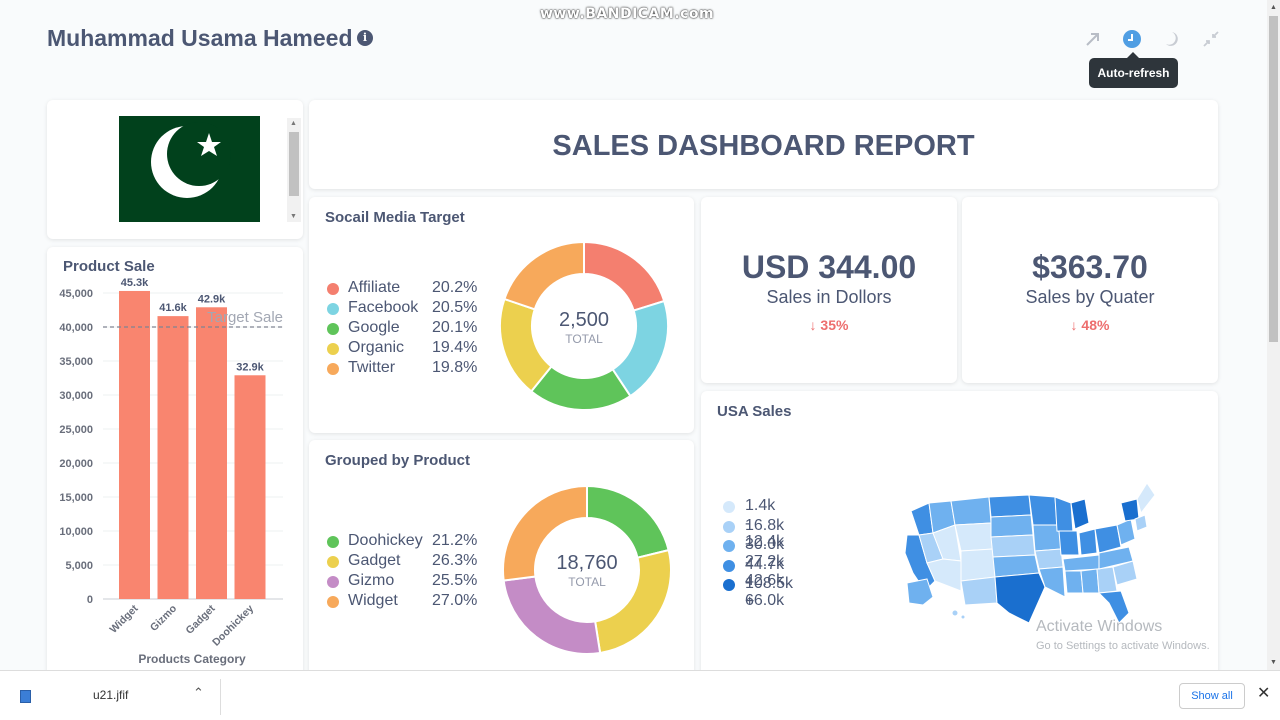 This screenshot has width=1280, height=720. What do you see at coordinates (385, 540) in the screenshot?
I see `legend-name: Doohickey` at bounding box center [385, 540].